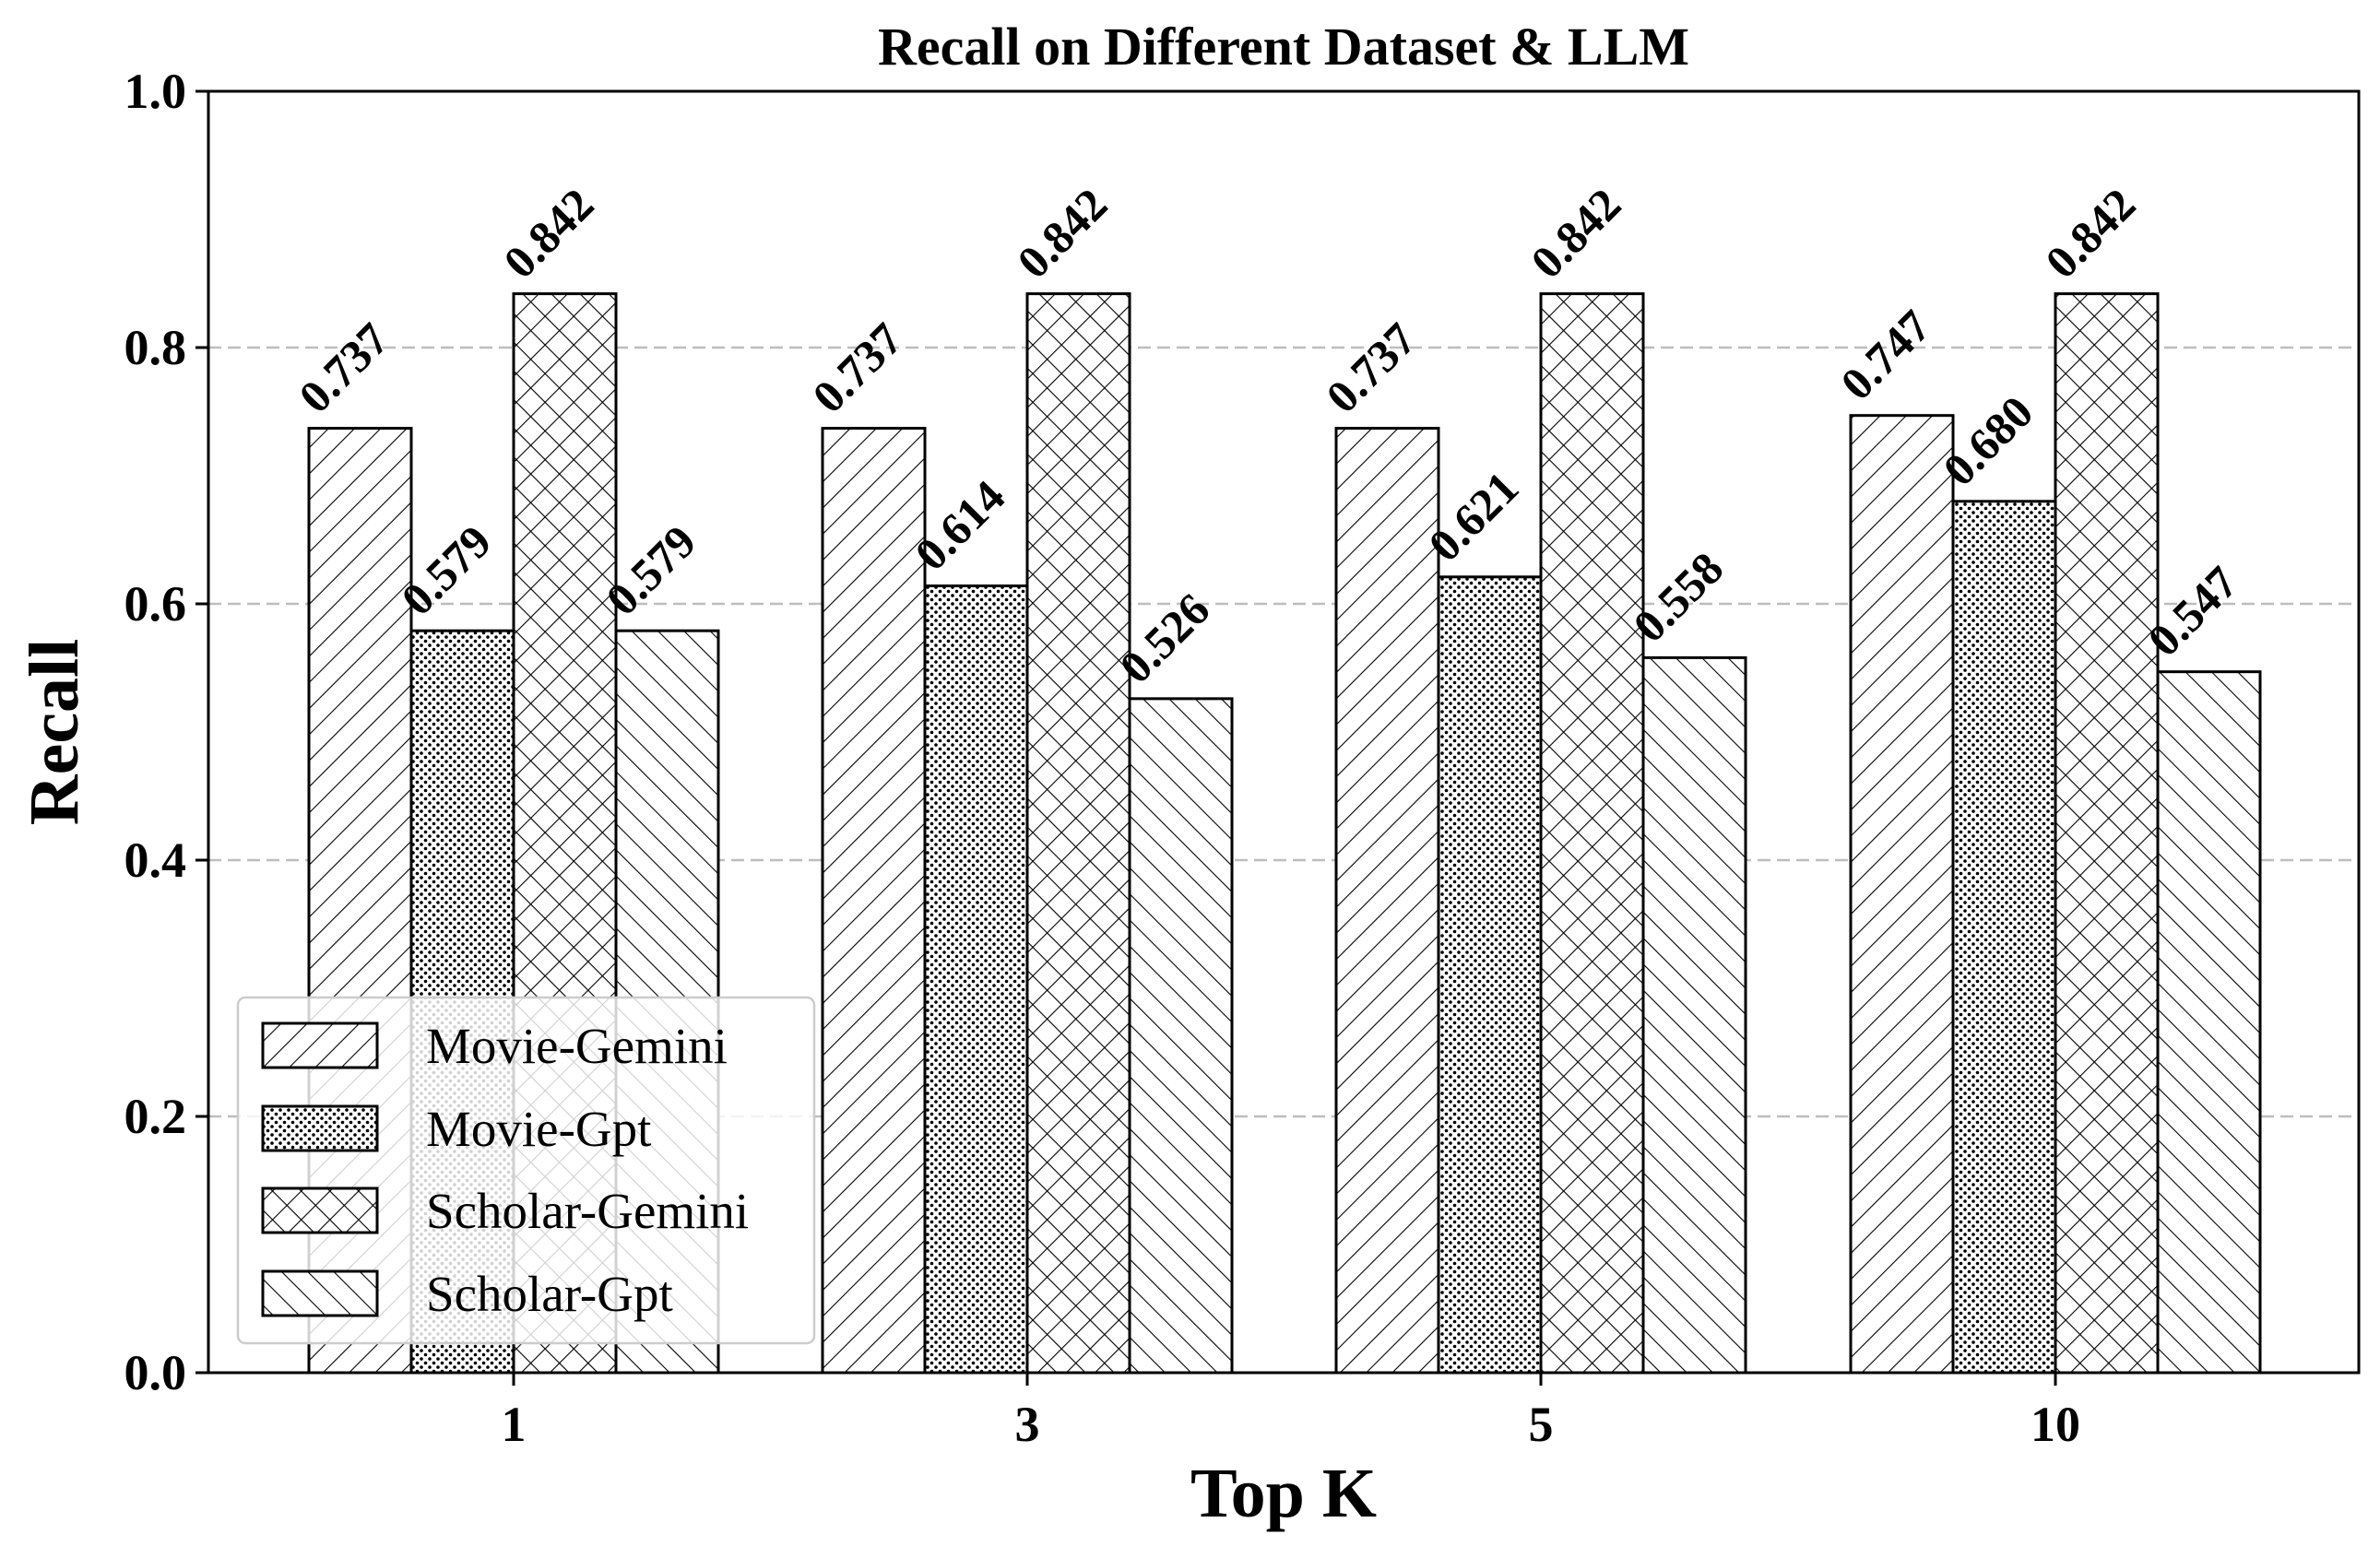 The height and width of the screenshot is (1558, 2380). What do you see at coordinates (155, 347) in the screenshot?
I see `y-tick-label: 0.8` at bounding box center [155, 347].